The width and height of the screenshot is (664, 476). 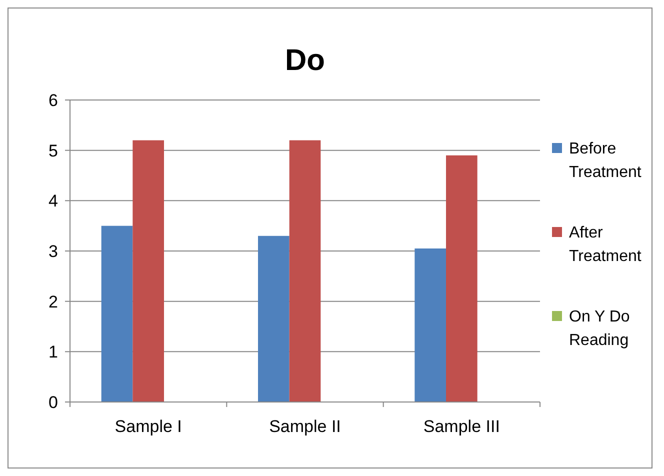 I want to click on chart-title: Do, so click(x=305, y=60).